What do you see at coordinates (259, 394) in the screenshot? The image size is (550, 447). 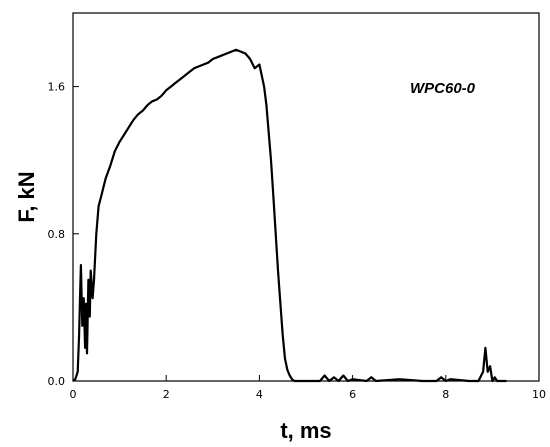 I see `x-tick-label: 4` at bounding box center [259, 394].